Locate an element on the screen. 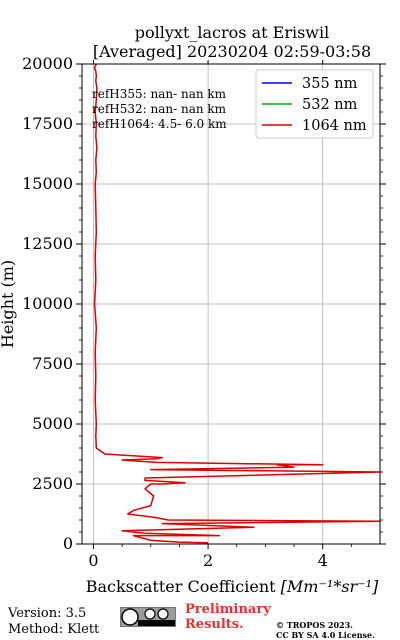  y-tick-label: 20000 is located at coordinates (47, 63).